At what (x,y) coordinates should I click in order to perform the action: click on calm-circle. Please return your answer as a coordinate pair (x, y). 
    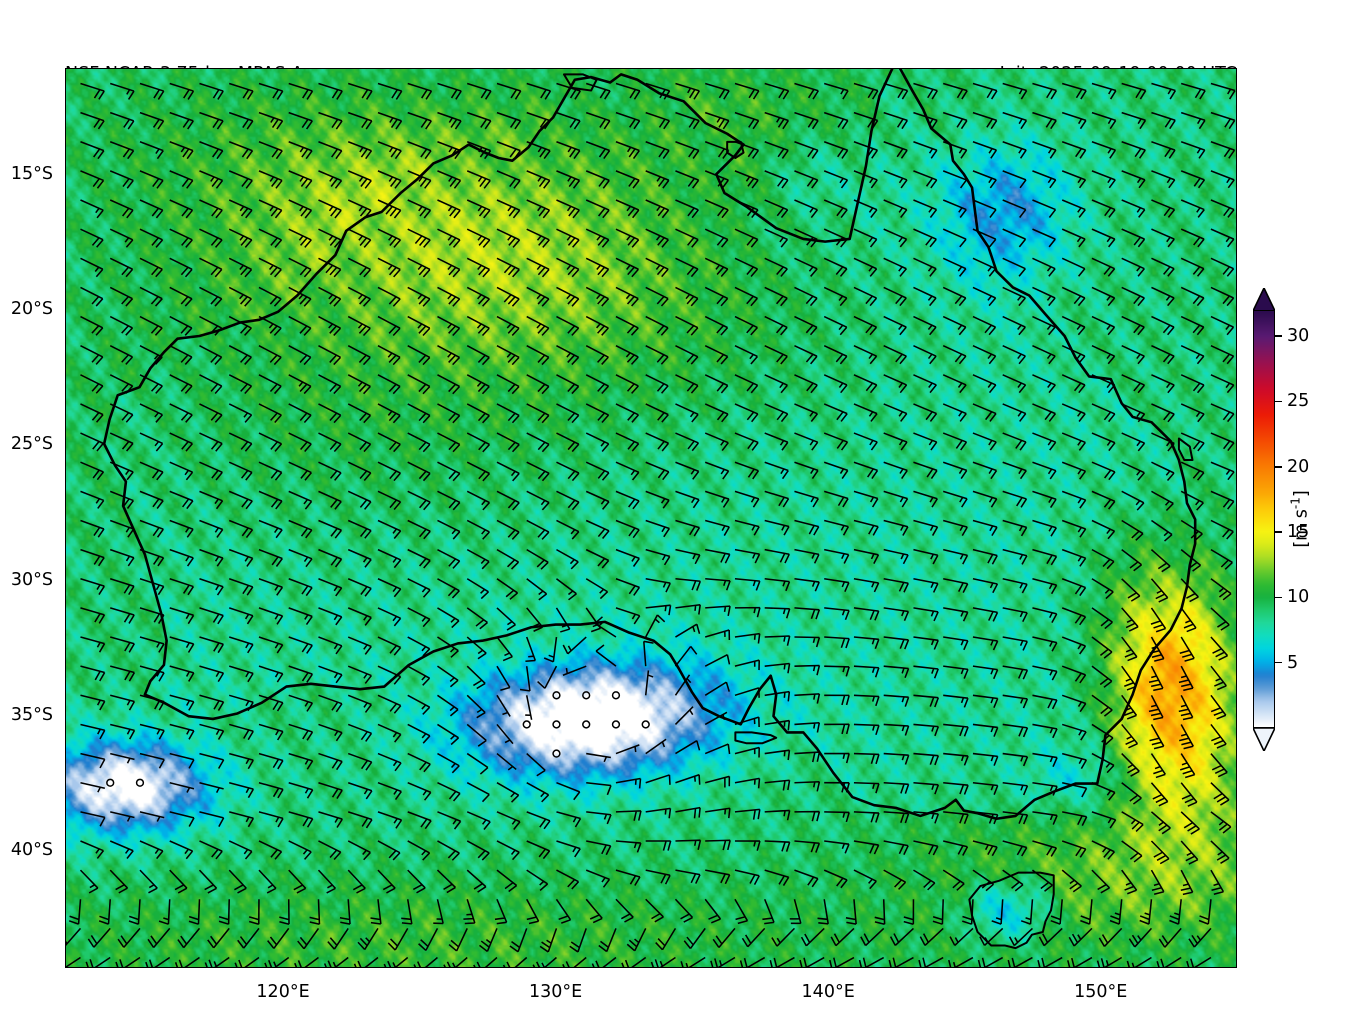
    Looking at the image, I should click on (586, 724).